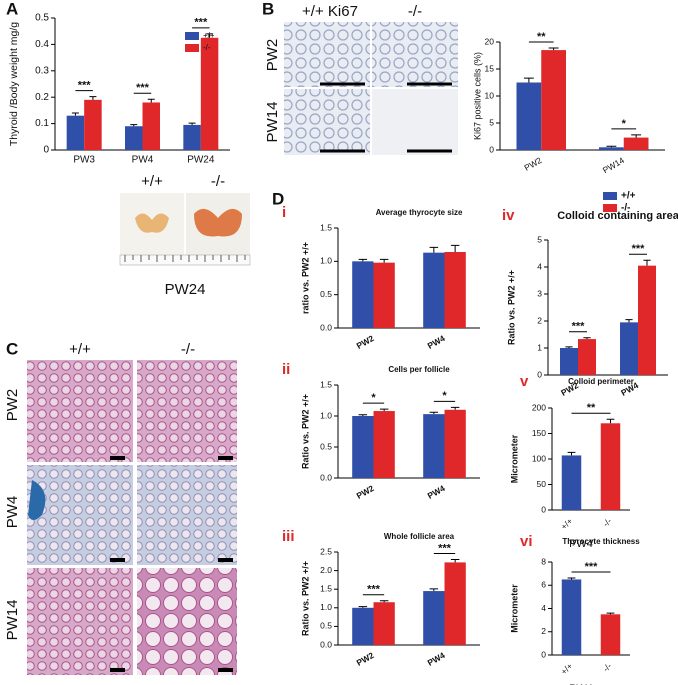 This screenshot has width=678, height=685. What do you see at coordinates (524, 381) in the screenshot?
I see `panel-numeral: v` at bounding box center [524, 381].